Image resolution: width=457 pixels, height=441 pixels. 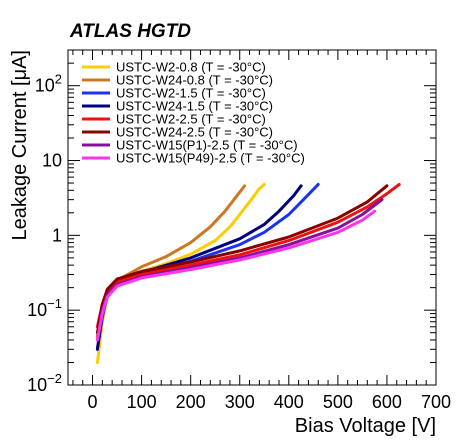 I want to click on y-tick-label: 10², so click(x=48, y=84).